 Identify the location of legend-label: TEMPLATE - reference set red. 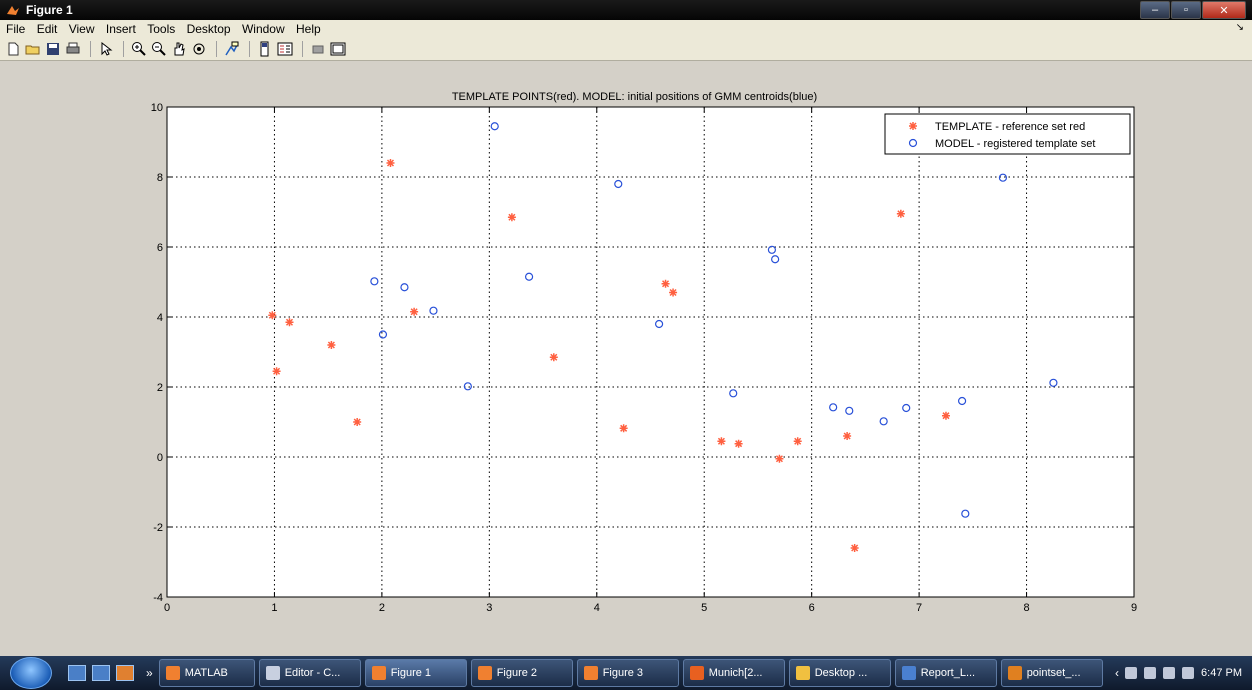
(1010, 127).